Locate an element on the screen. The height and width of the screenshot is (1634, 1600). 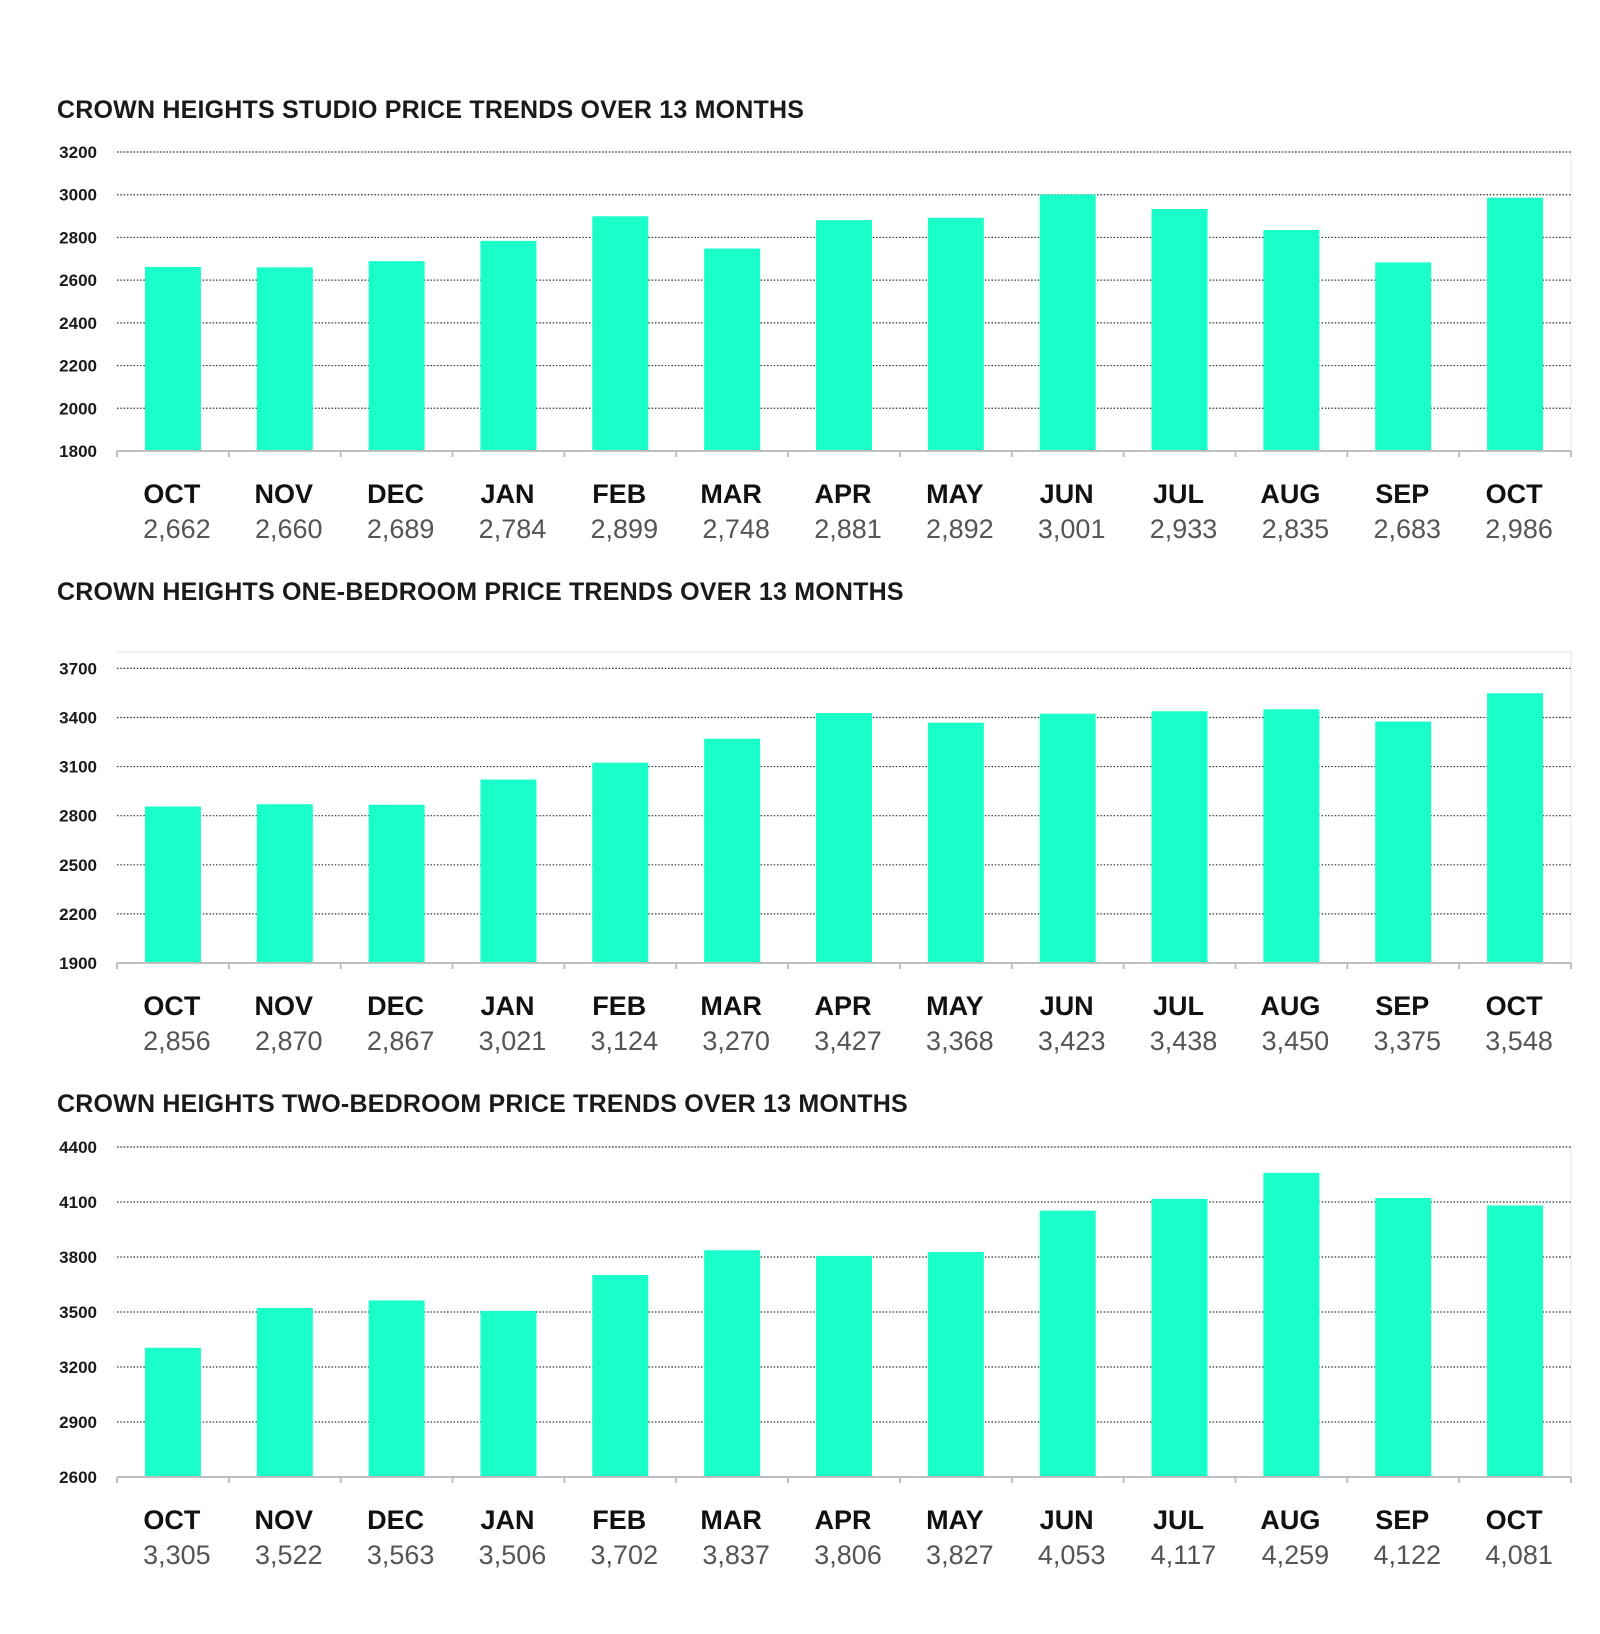
value-label: 2,881 is located at coordinates (848, 529).